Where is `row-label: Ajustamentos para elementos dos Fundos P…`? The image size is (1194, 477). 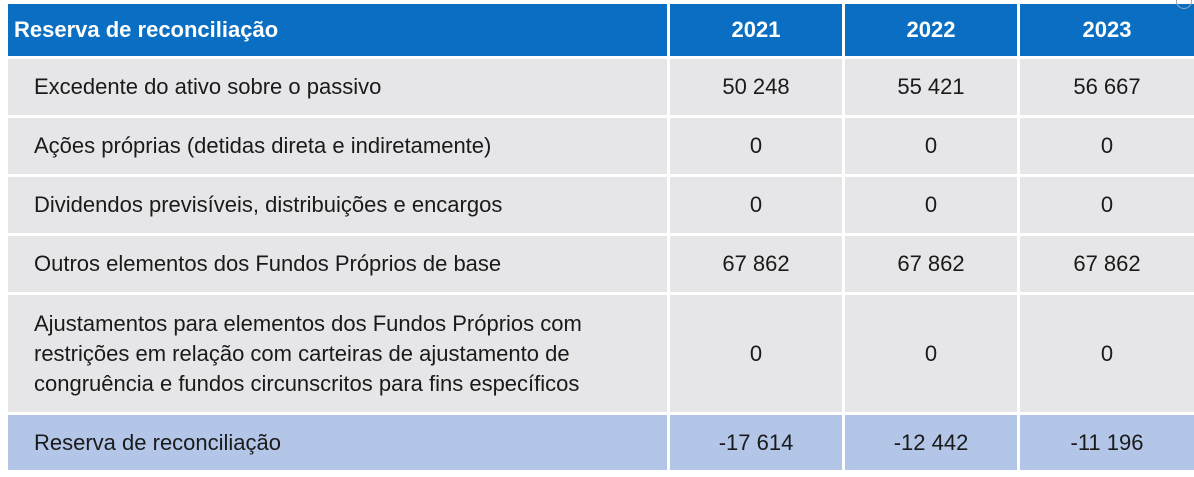
row-label: Ajustamentos para elementos dos Fundos P… is located at coordinates (339, 355).